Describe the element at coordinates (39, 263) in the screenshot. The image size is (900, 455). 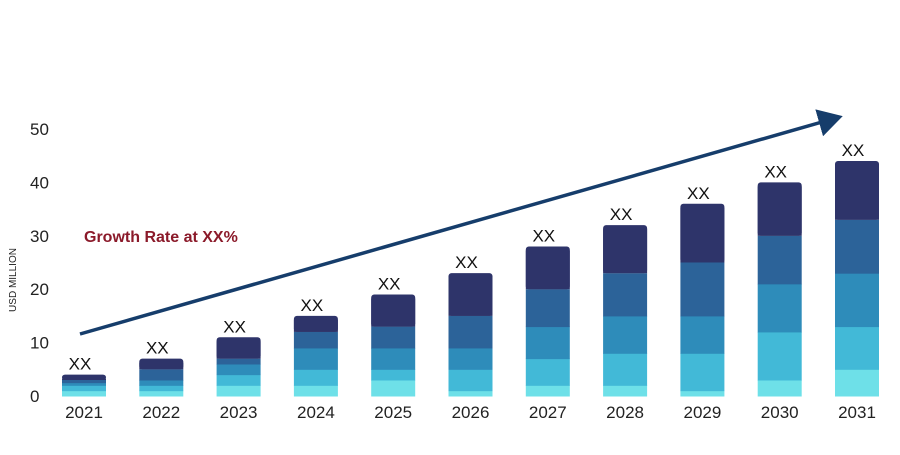
I see `y-axis: 0 10 20 30 40 50` at that location.